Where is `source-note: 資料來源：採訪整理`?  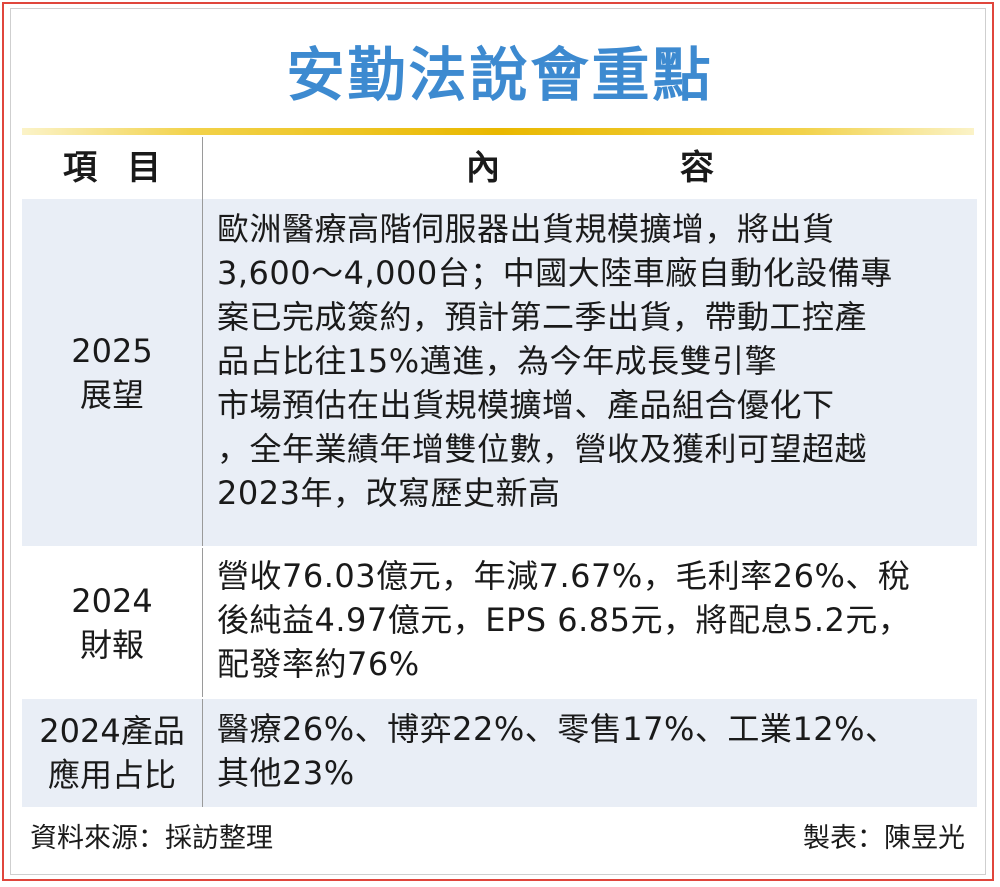 source-note: 資料來源：採訪整理 is located at coordinates (151, 838).